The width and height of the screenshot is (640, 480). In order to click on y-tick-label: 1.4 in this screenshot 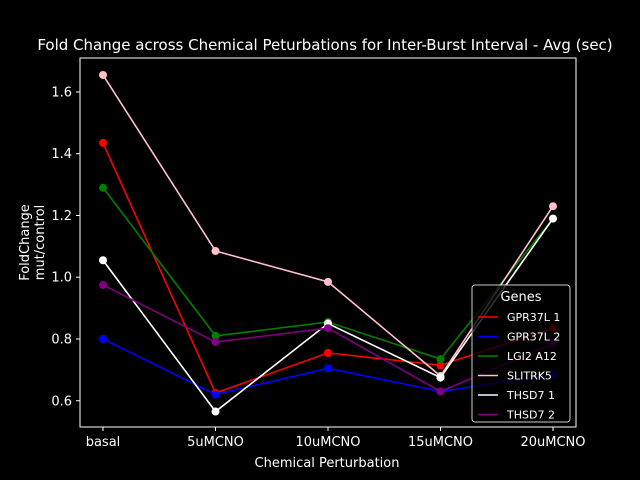, I will do `click(61, 154)`.